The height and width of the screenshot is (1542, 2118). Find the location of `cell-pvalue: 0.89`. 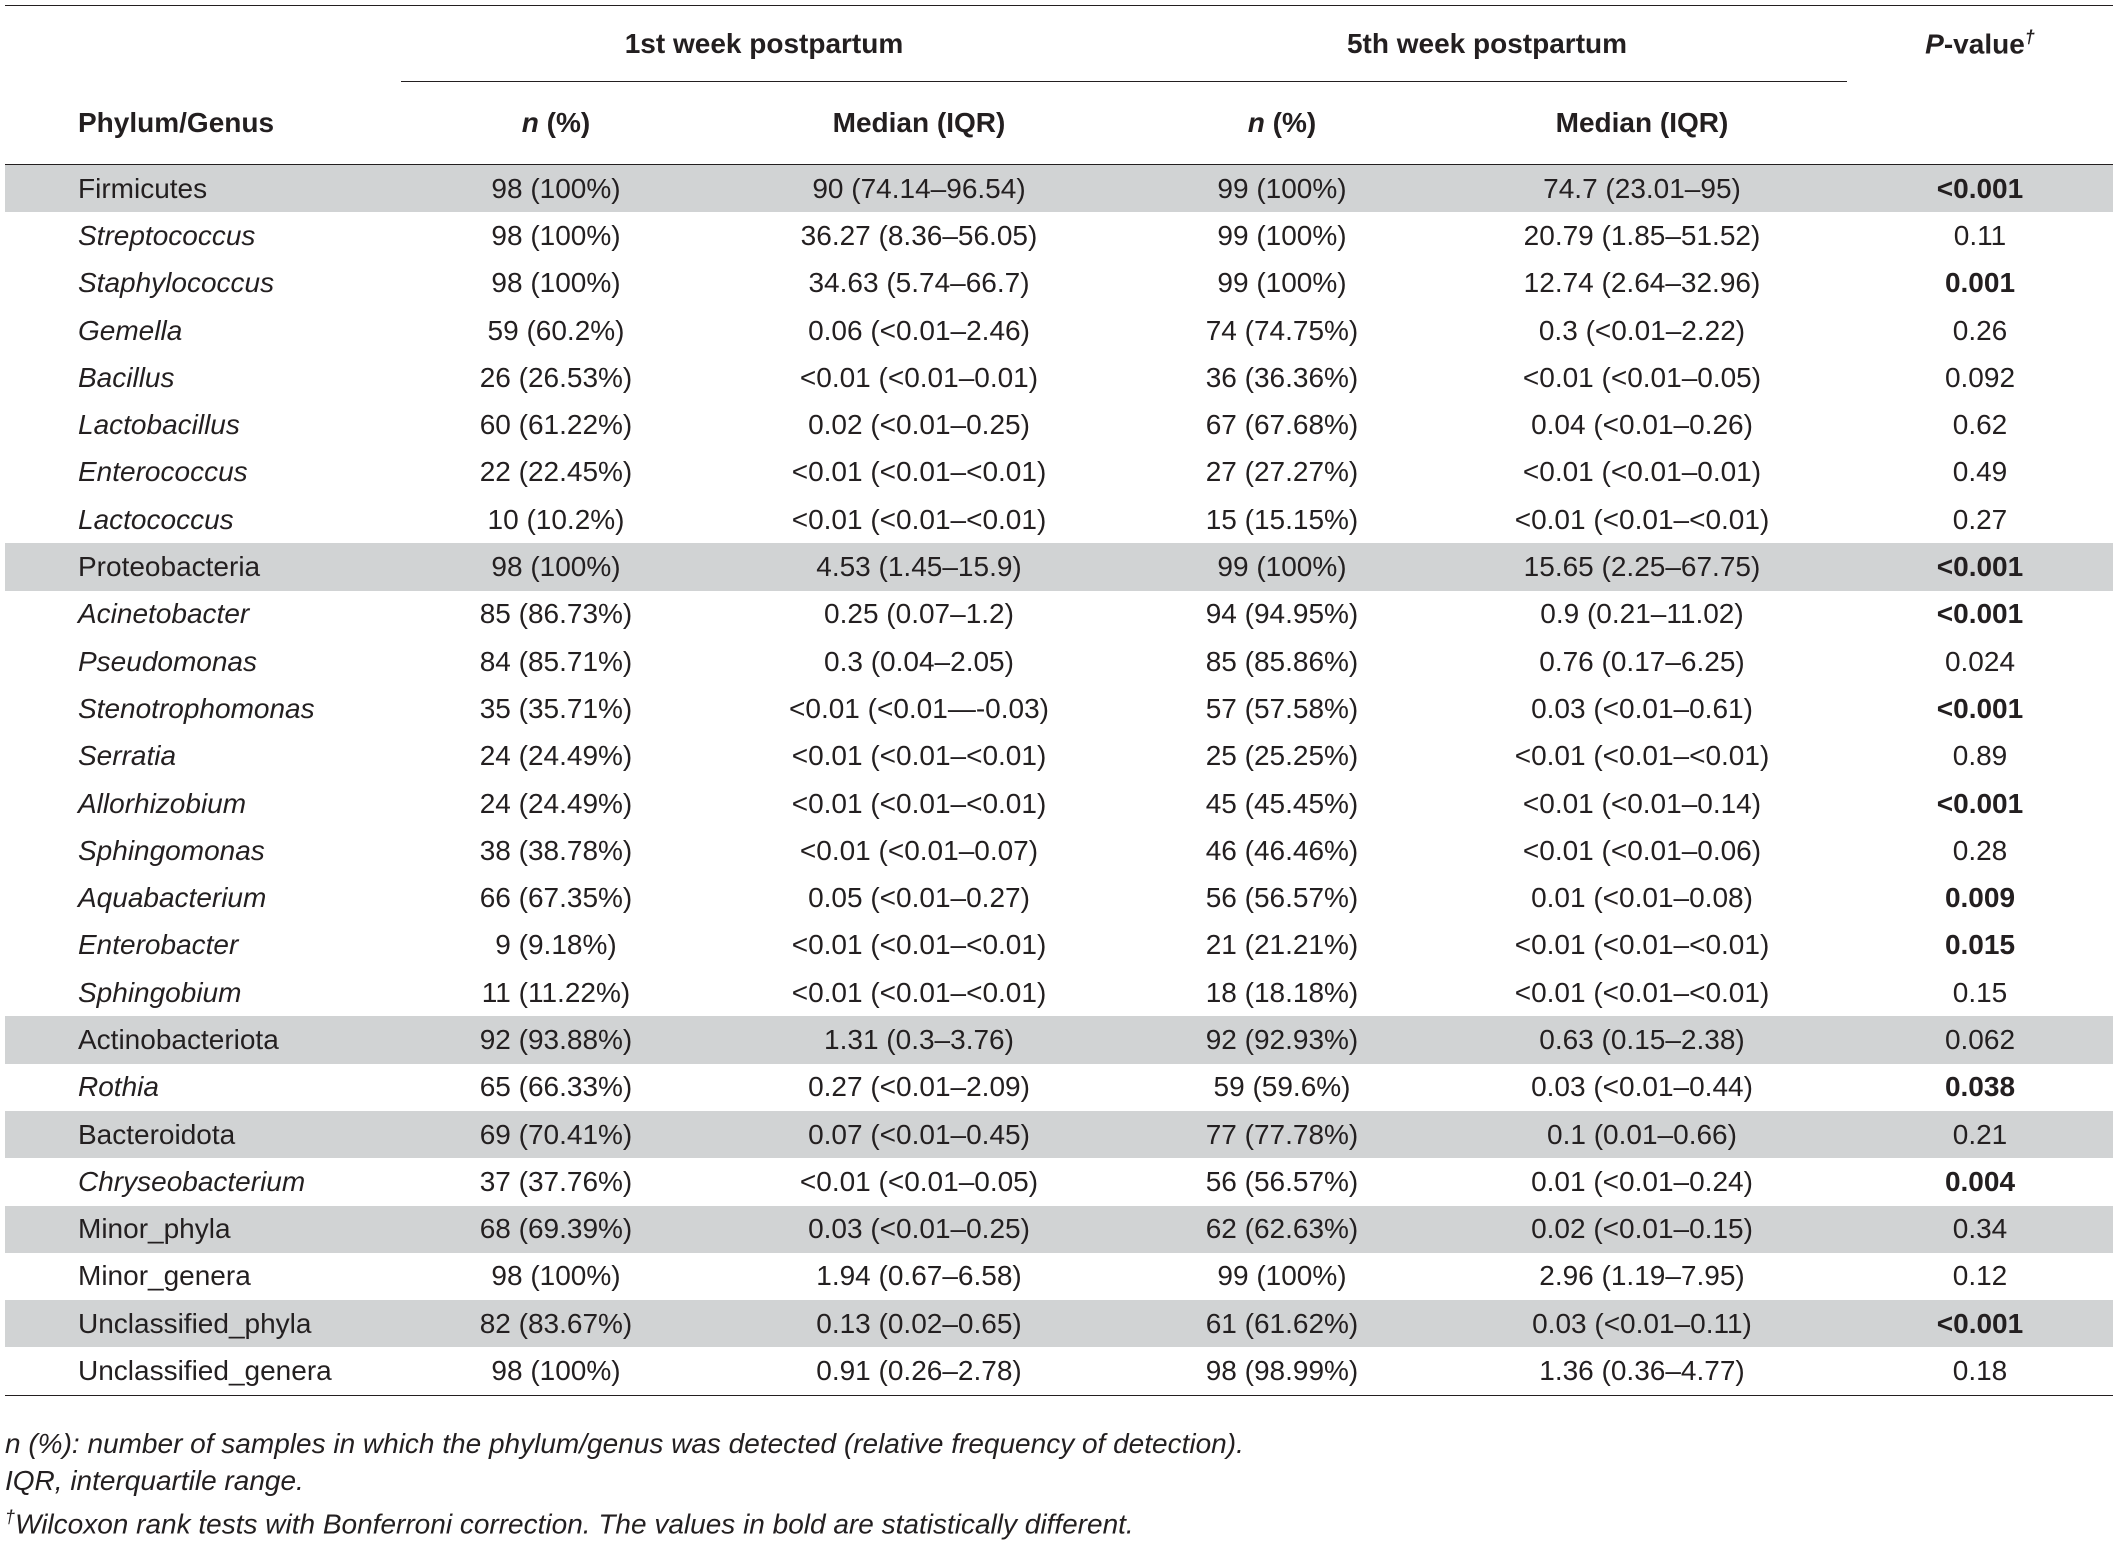

cell-pvalue: 0.89 is located at coordinates (1980, 756).